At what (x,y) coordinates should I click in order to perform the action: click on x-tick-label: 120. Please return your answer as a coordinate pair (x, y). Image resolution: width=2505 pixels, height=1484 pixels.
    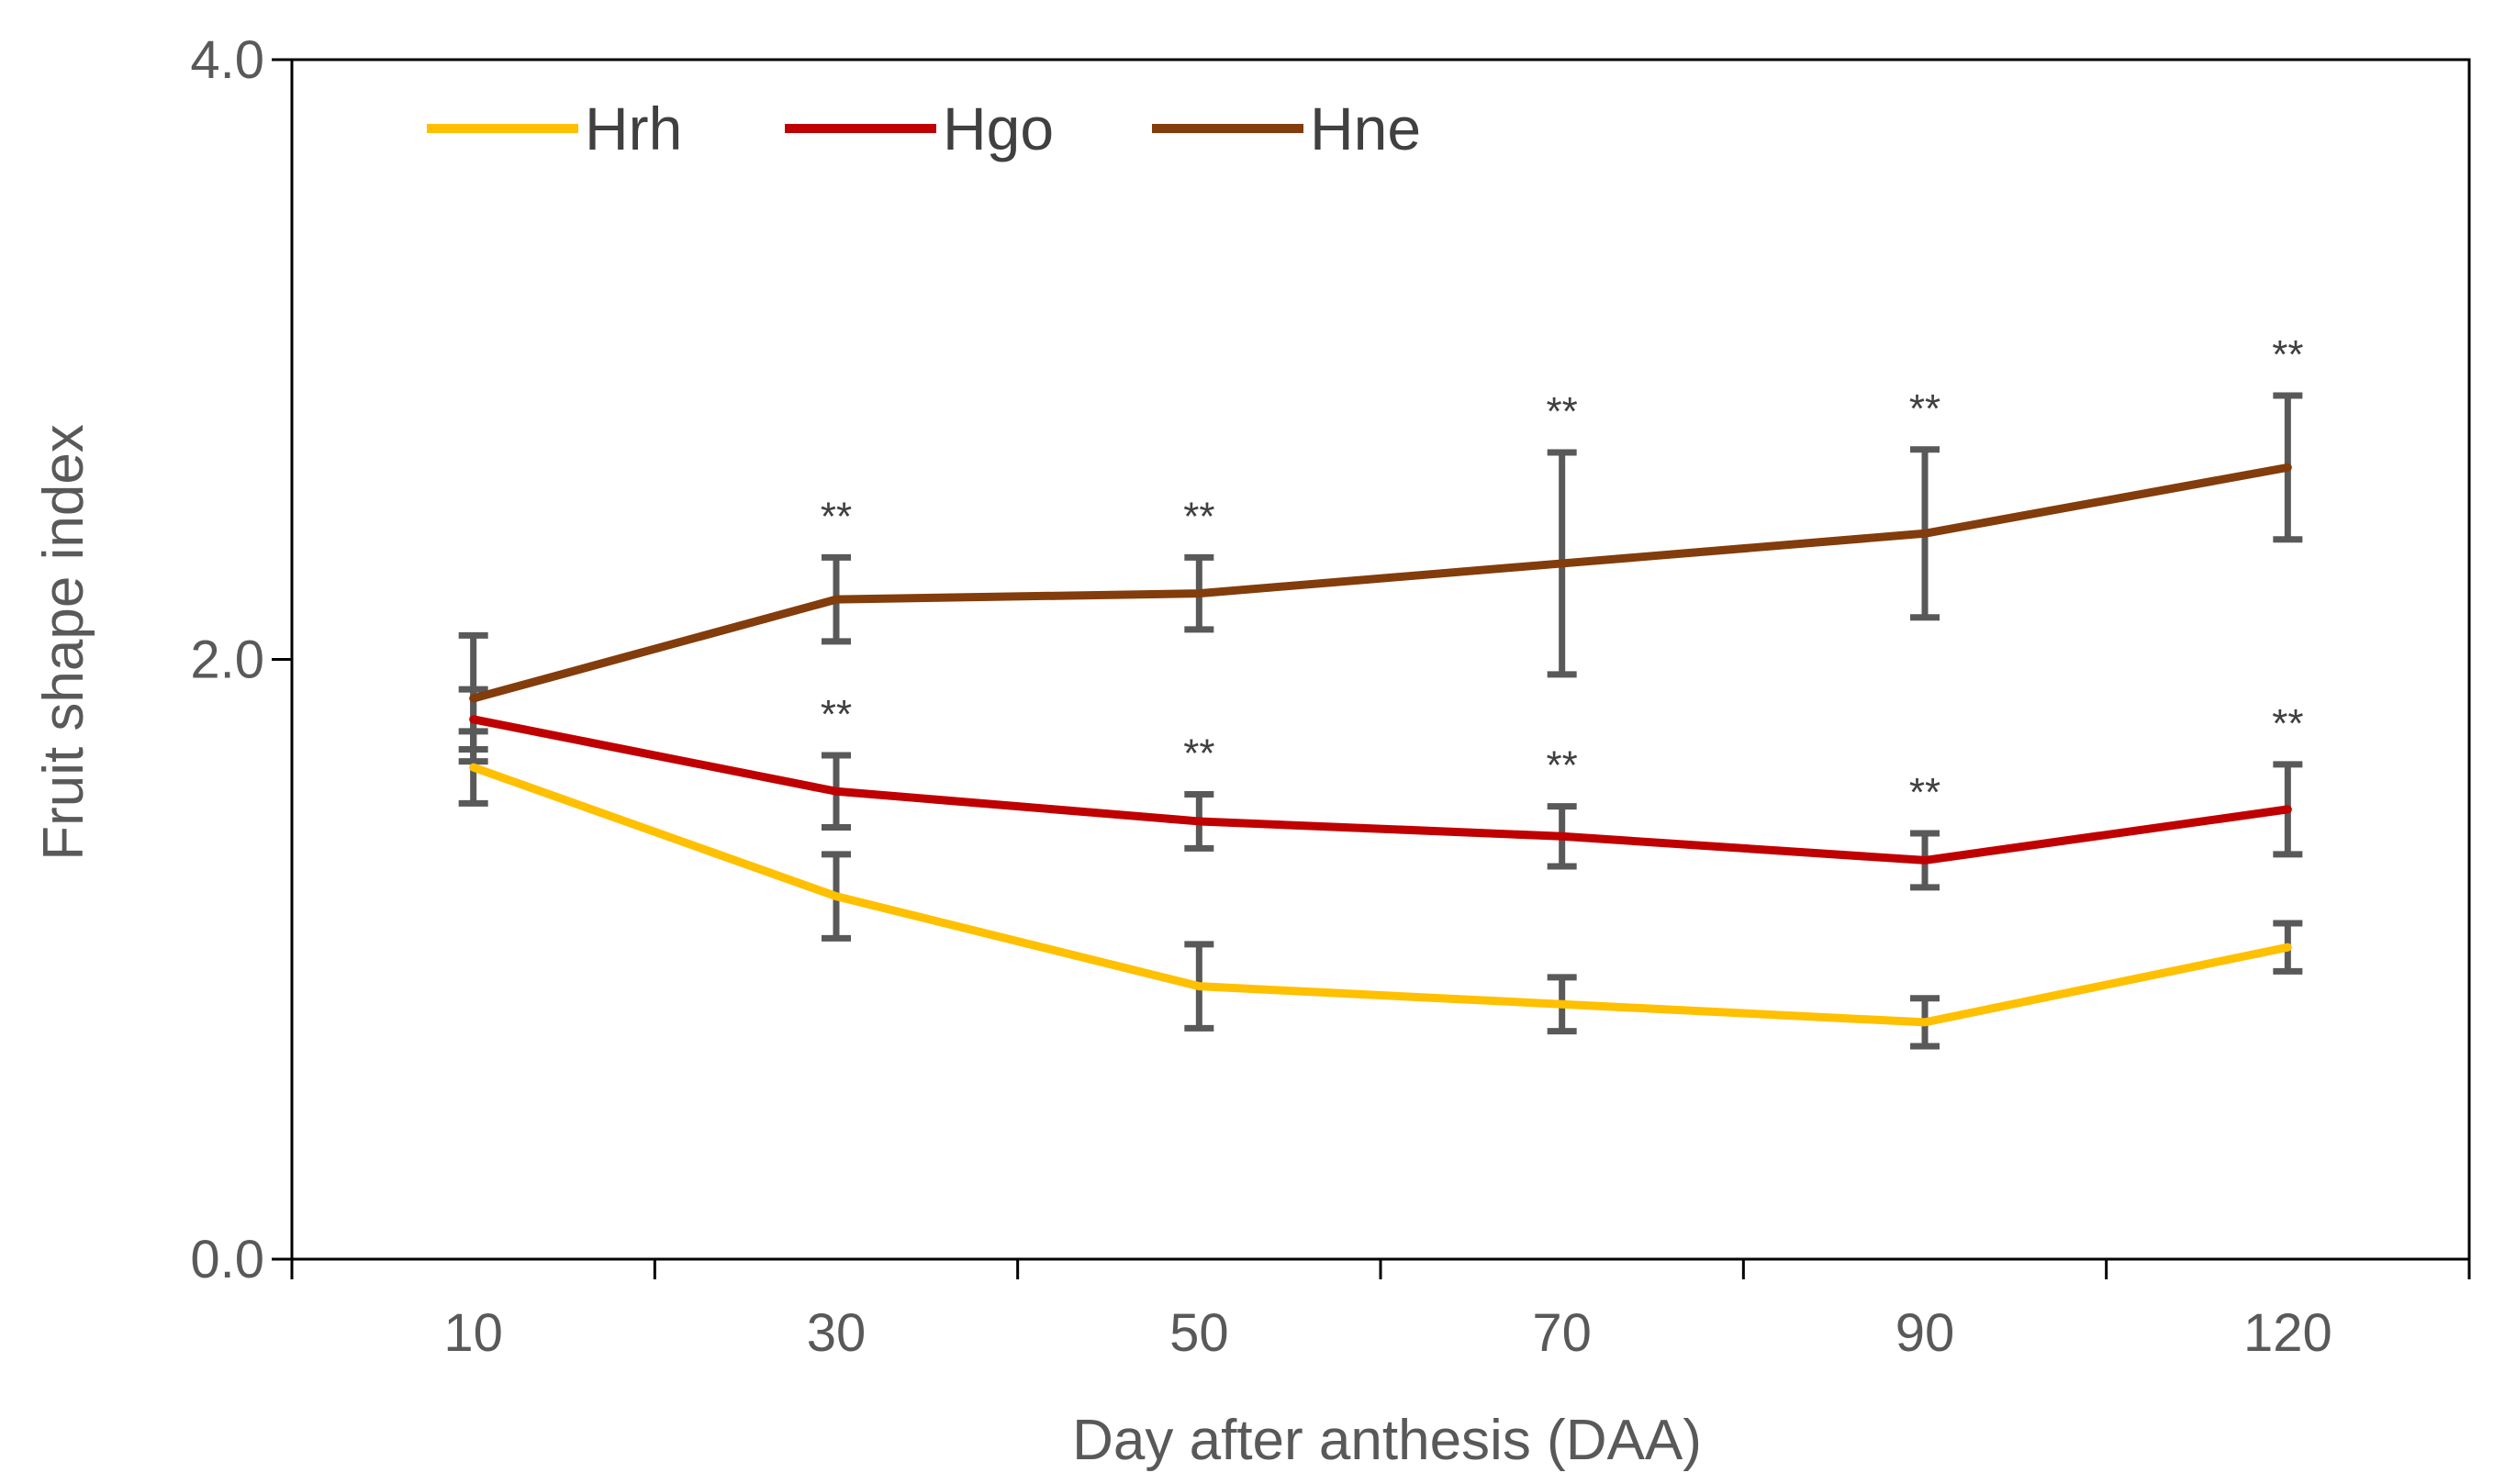
    Looking at the image, I should click on (2287, 1333).